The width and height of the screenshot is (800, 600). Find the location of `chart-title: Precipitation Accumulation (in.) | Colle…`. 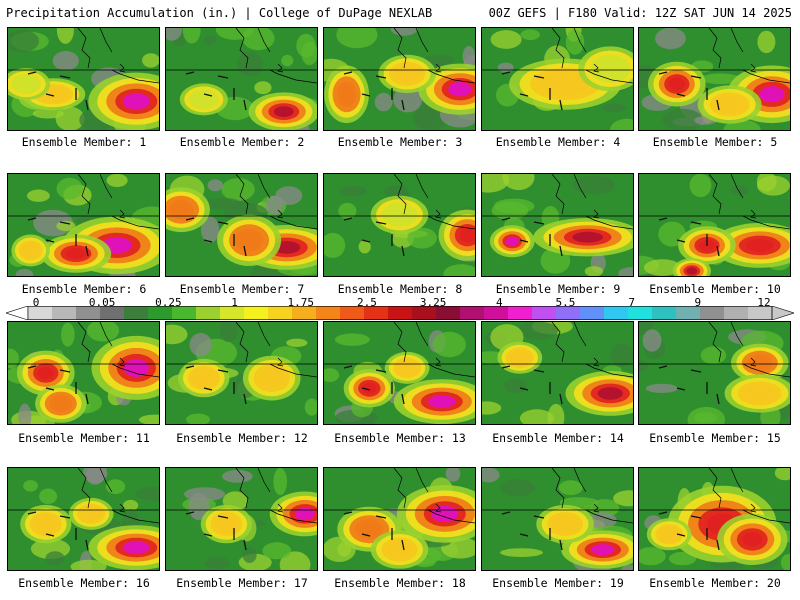

chart-title: Precipitation Accumulation (in.) | Colle… is located at coordinates (219, 13).